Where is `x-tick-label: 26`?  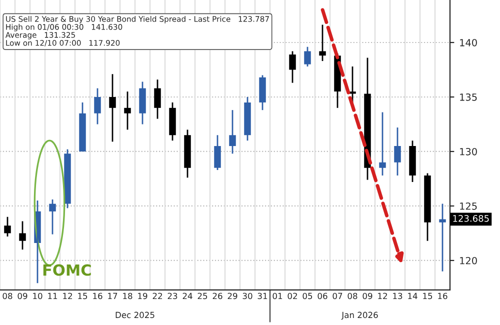
x-tick-label: 26 is located at coordinates (217, 296).